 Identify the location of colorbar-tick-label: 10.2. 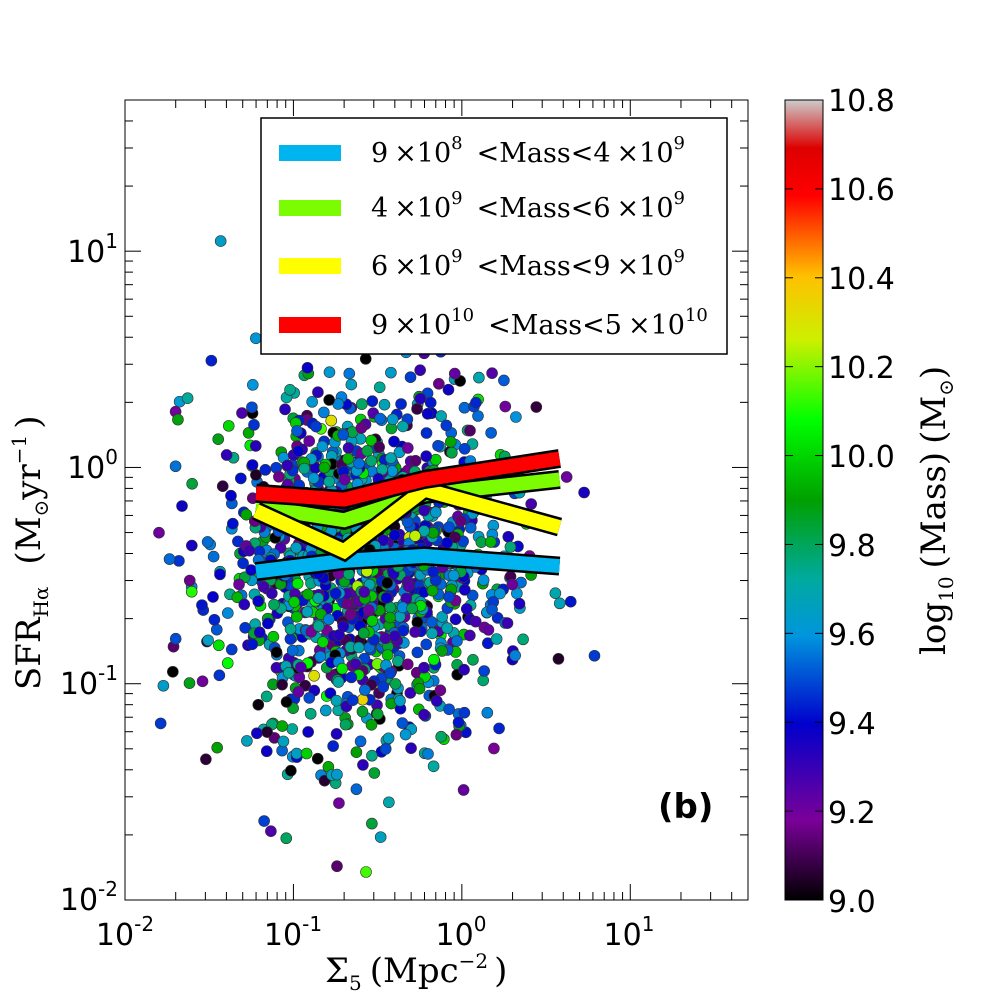
(861, 368).